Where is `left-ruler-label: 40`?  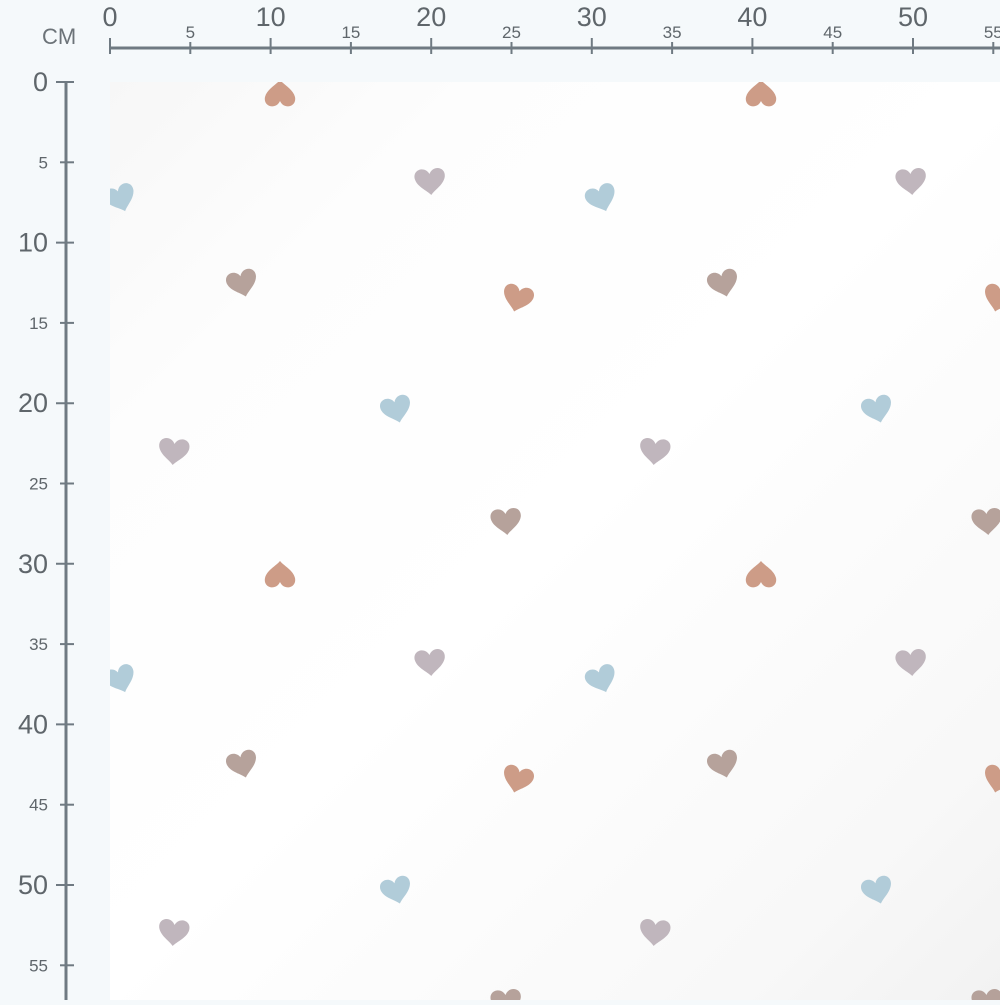 left-ruler-label: 40 is located at coordinates (33, 724).